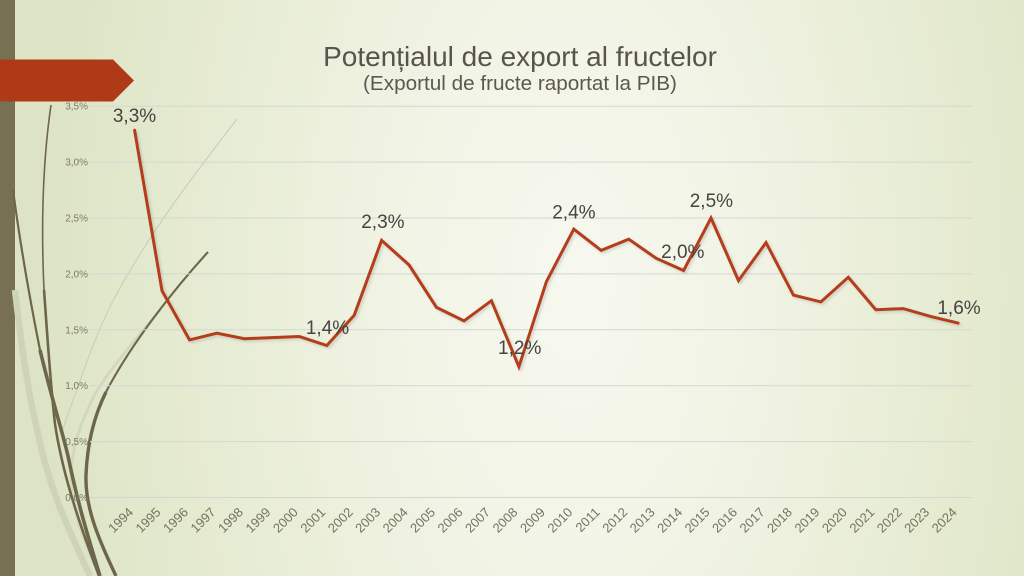 This screenshot has width=1024, height=576. I want to click on svg-text: 2006, so click(450, 520).